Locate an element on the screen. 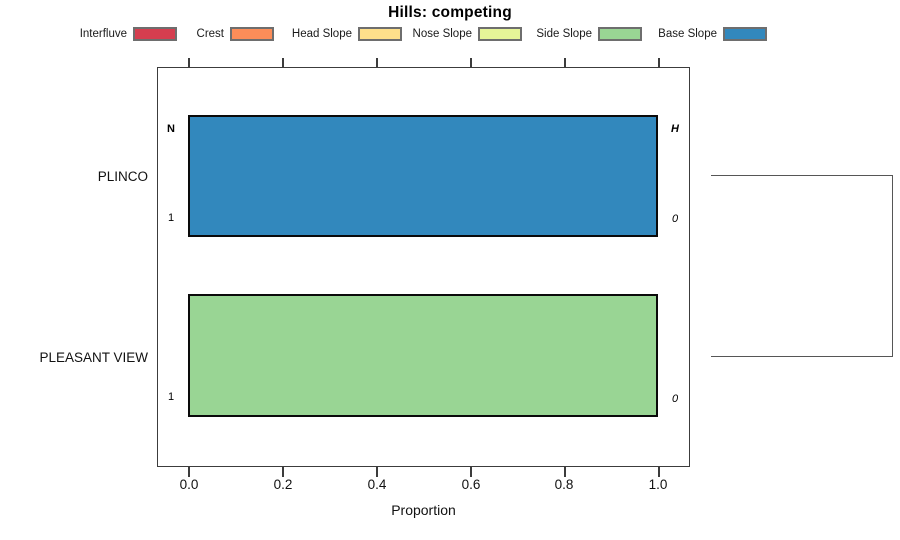  y-label-pleasant-view: PLEASANT VIEW is located at coordinates (93, 357).